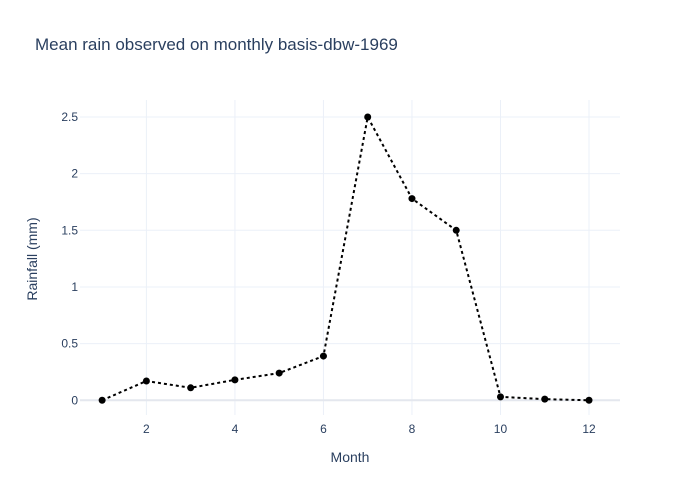  I want to click on x-tick-label: 12, so click(589, 429).